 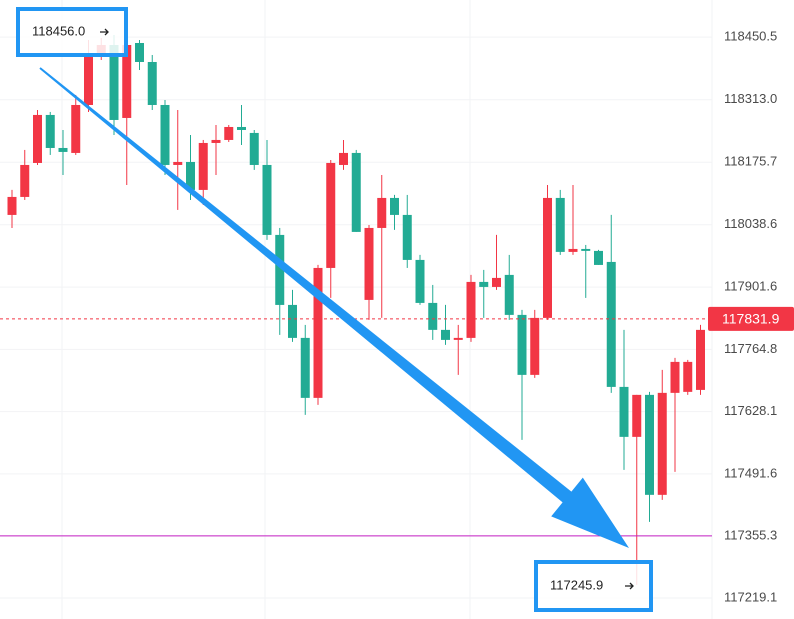 What do you see at coordinates (750, 596) in the screenshot?
I see `y-tick-label: 117219.1` at bounding box center [750, 596].